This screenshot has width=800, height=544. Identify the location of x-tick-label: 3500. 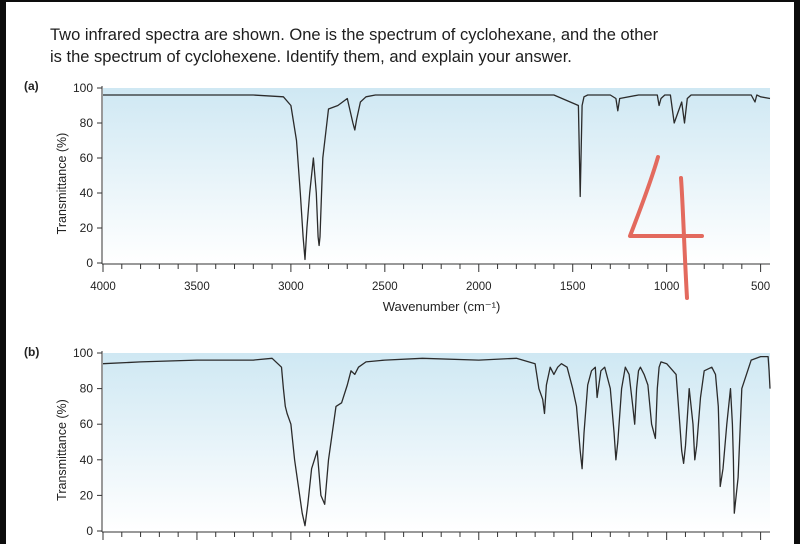
(197, 287).